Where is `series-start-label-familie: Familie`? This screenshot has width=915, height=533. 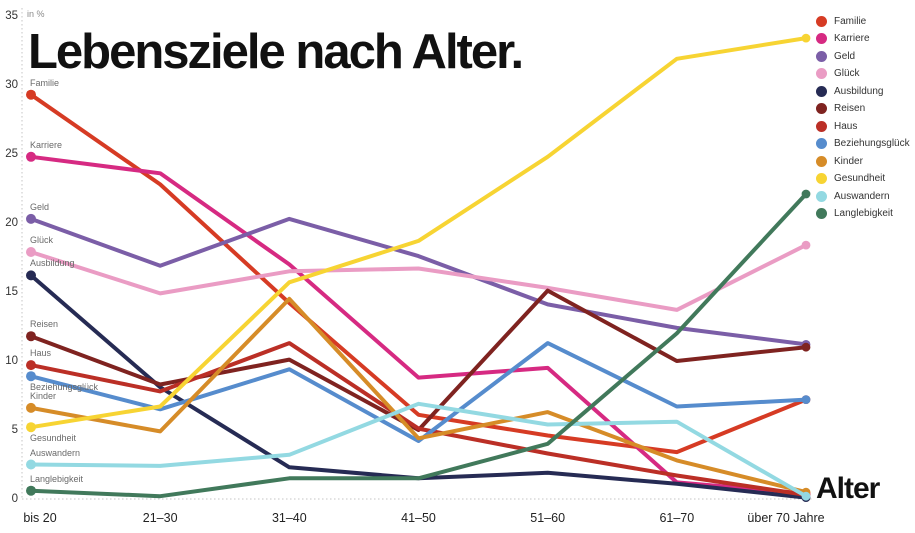 series-start-label-familie: Familie is located at coordinates (45, 82).